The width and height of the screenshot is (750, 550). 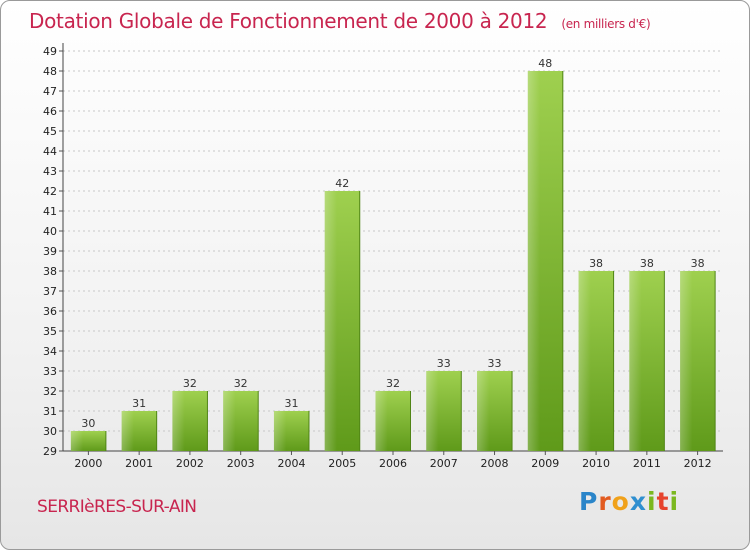 I want to click on x-tick-label: 2009, so click(x=545, y=463).